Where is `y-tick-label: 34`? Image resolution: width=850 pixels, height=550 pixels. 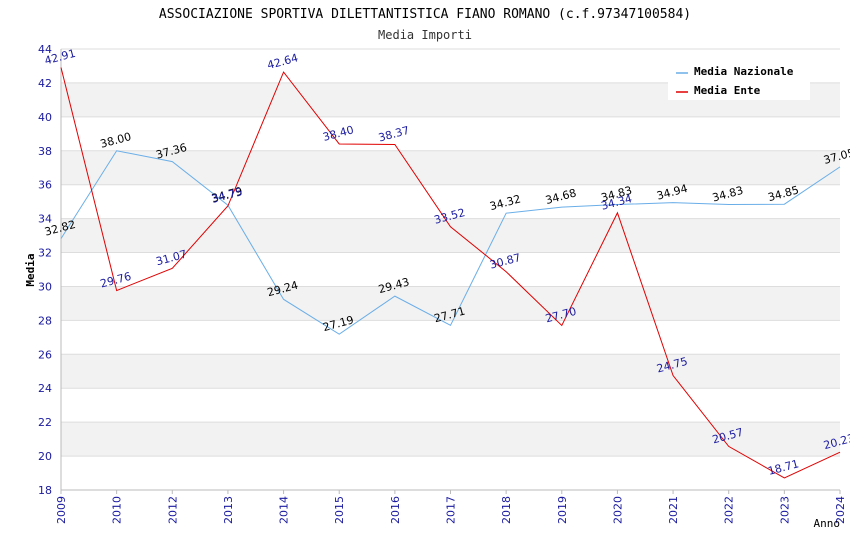 y-tick-label: 34 is located at coordinates (45, 219).